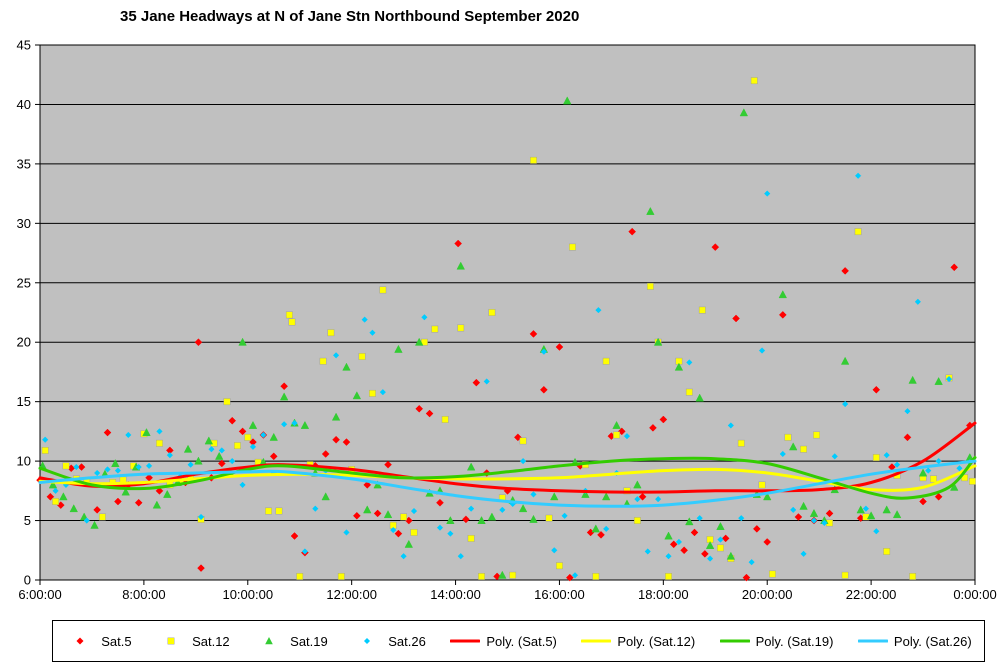 This screenshot has height=672, width=998. Describe the element at coordinates (24, 401) in the screenshot. I see `y-axis-tick-label: 15` at that location.